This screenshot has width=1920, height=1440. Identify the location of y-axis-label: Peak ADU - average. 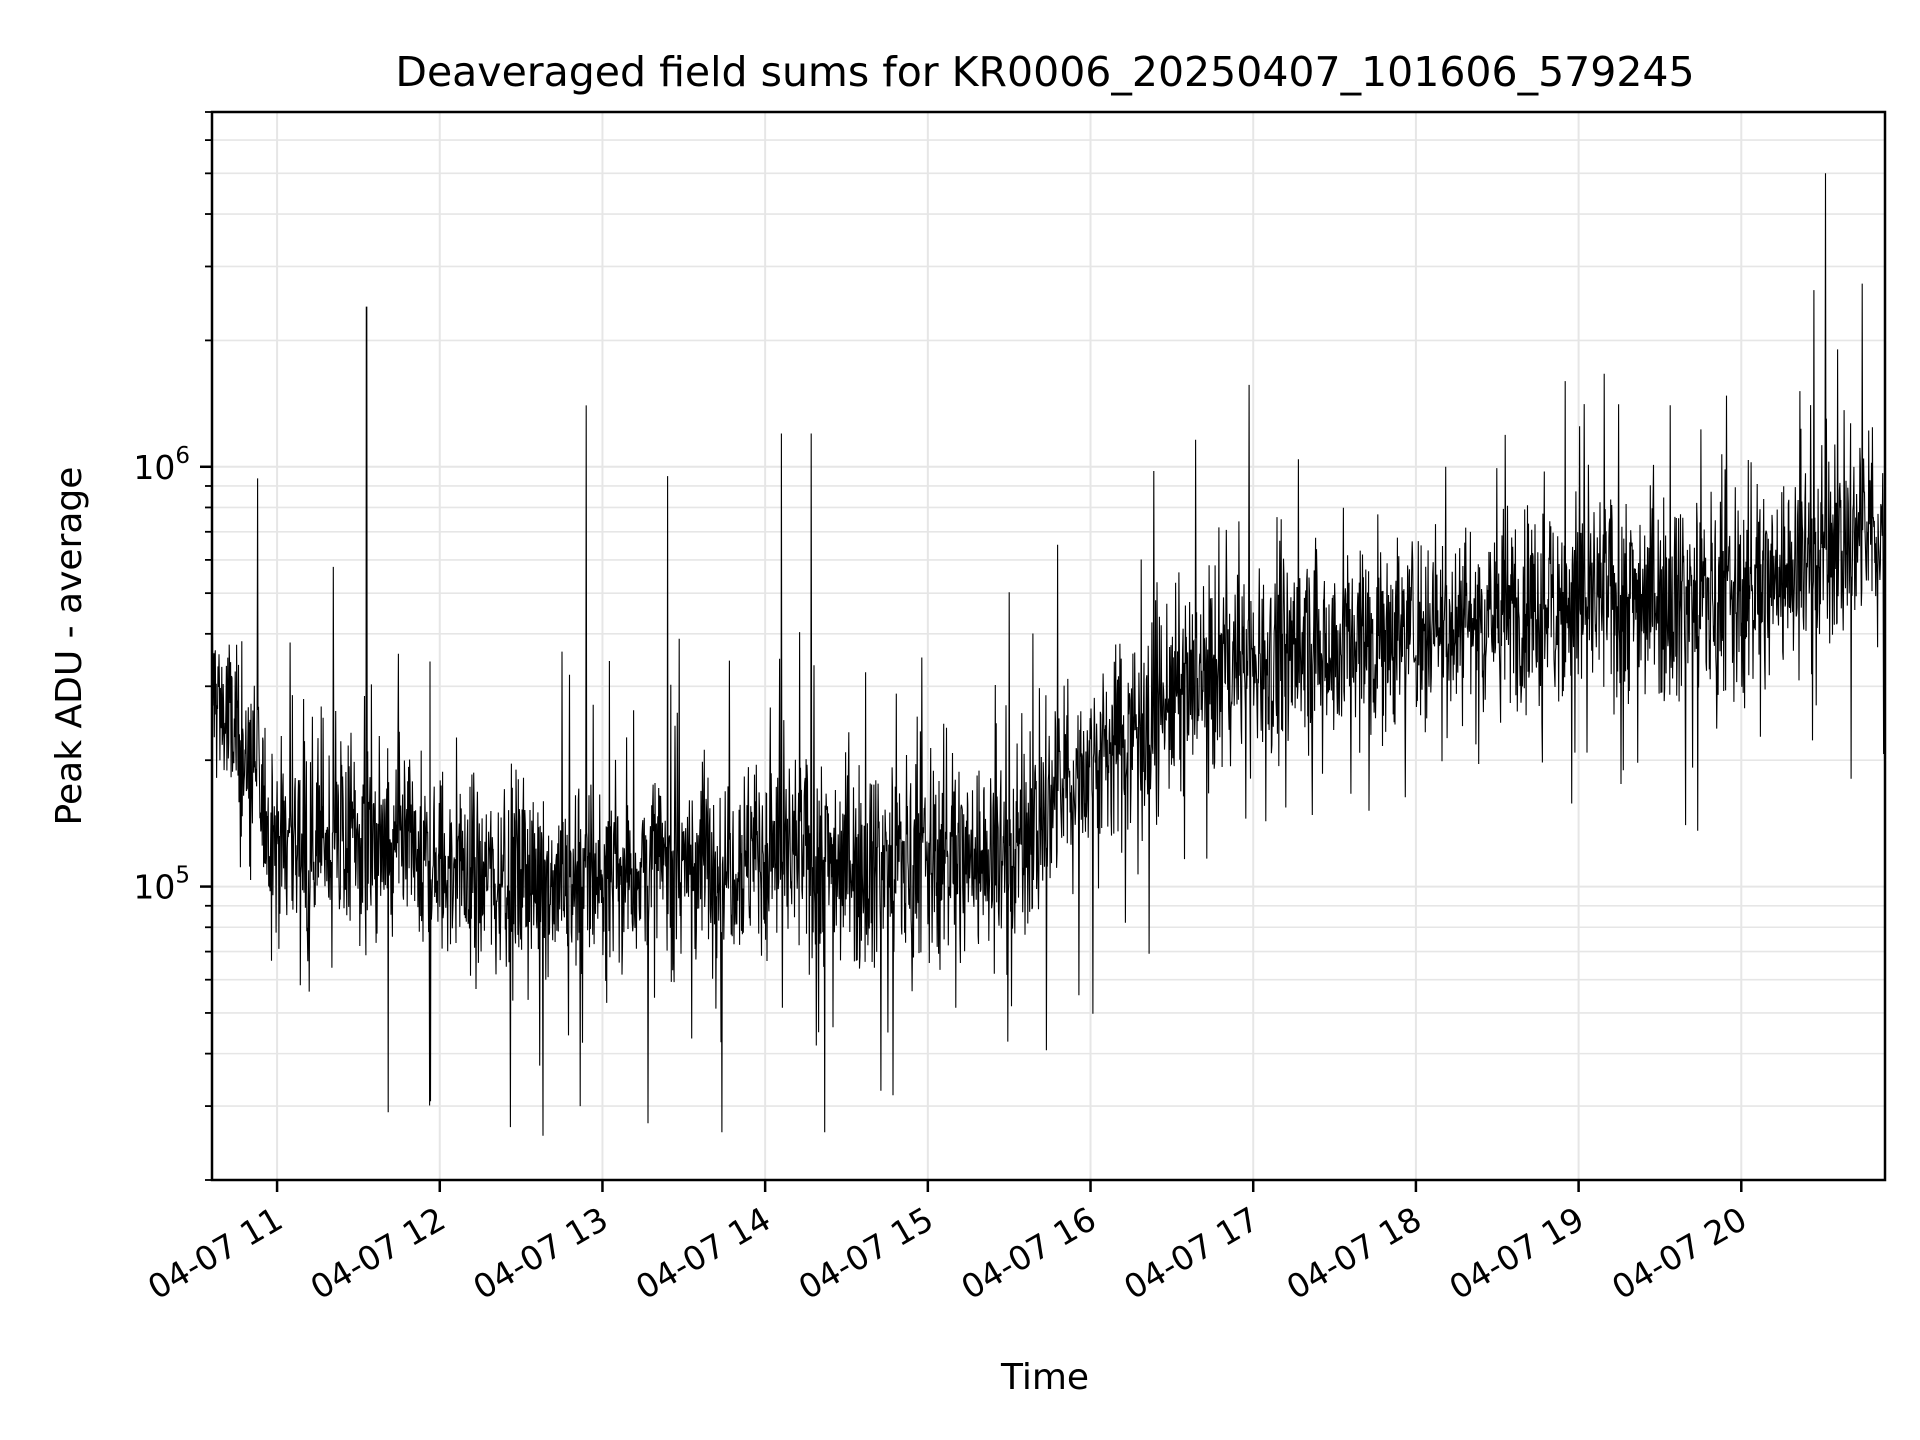
(69, 646).